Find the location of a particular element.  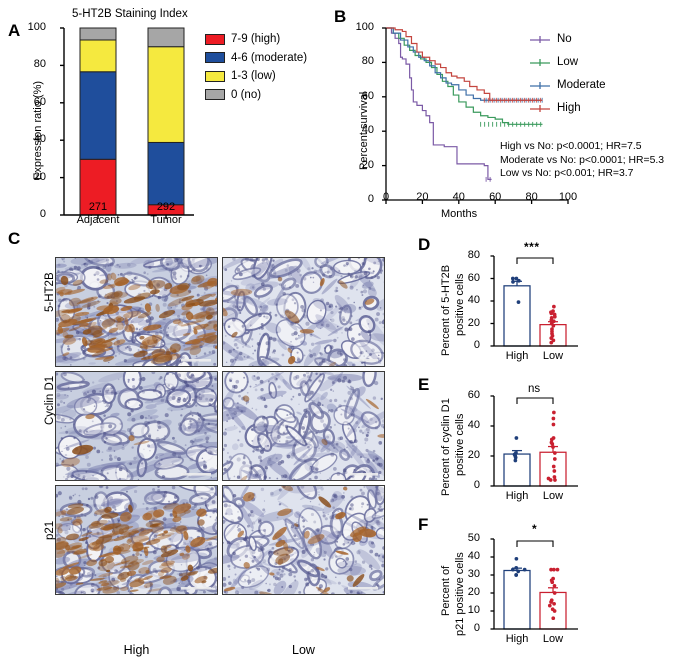

micrograph-p21-low is located at coordinates (303, 540).